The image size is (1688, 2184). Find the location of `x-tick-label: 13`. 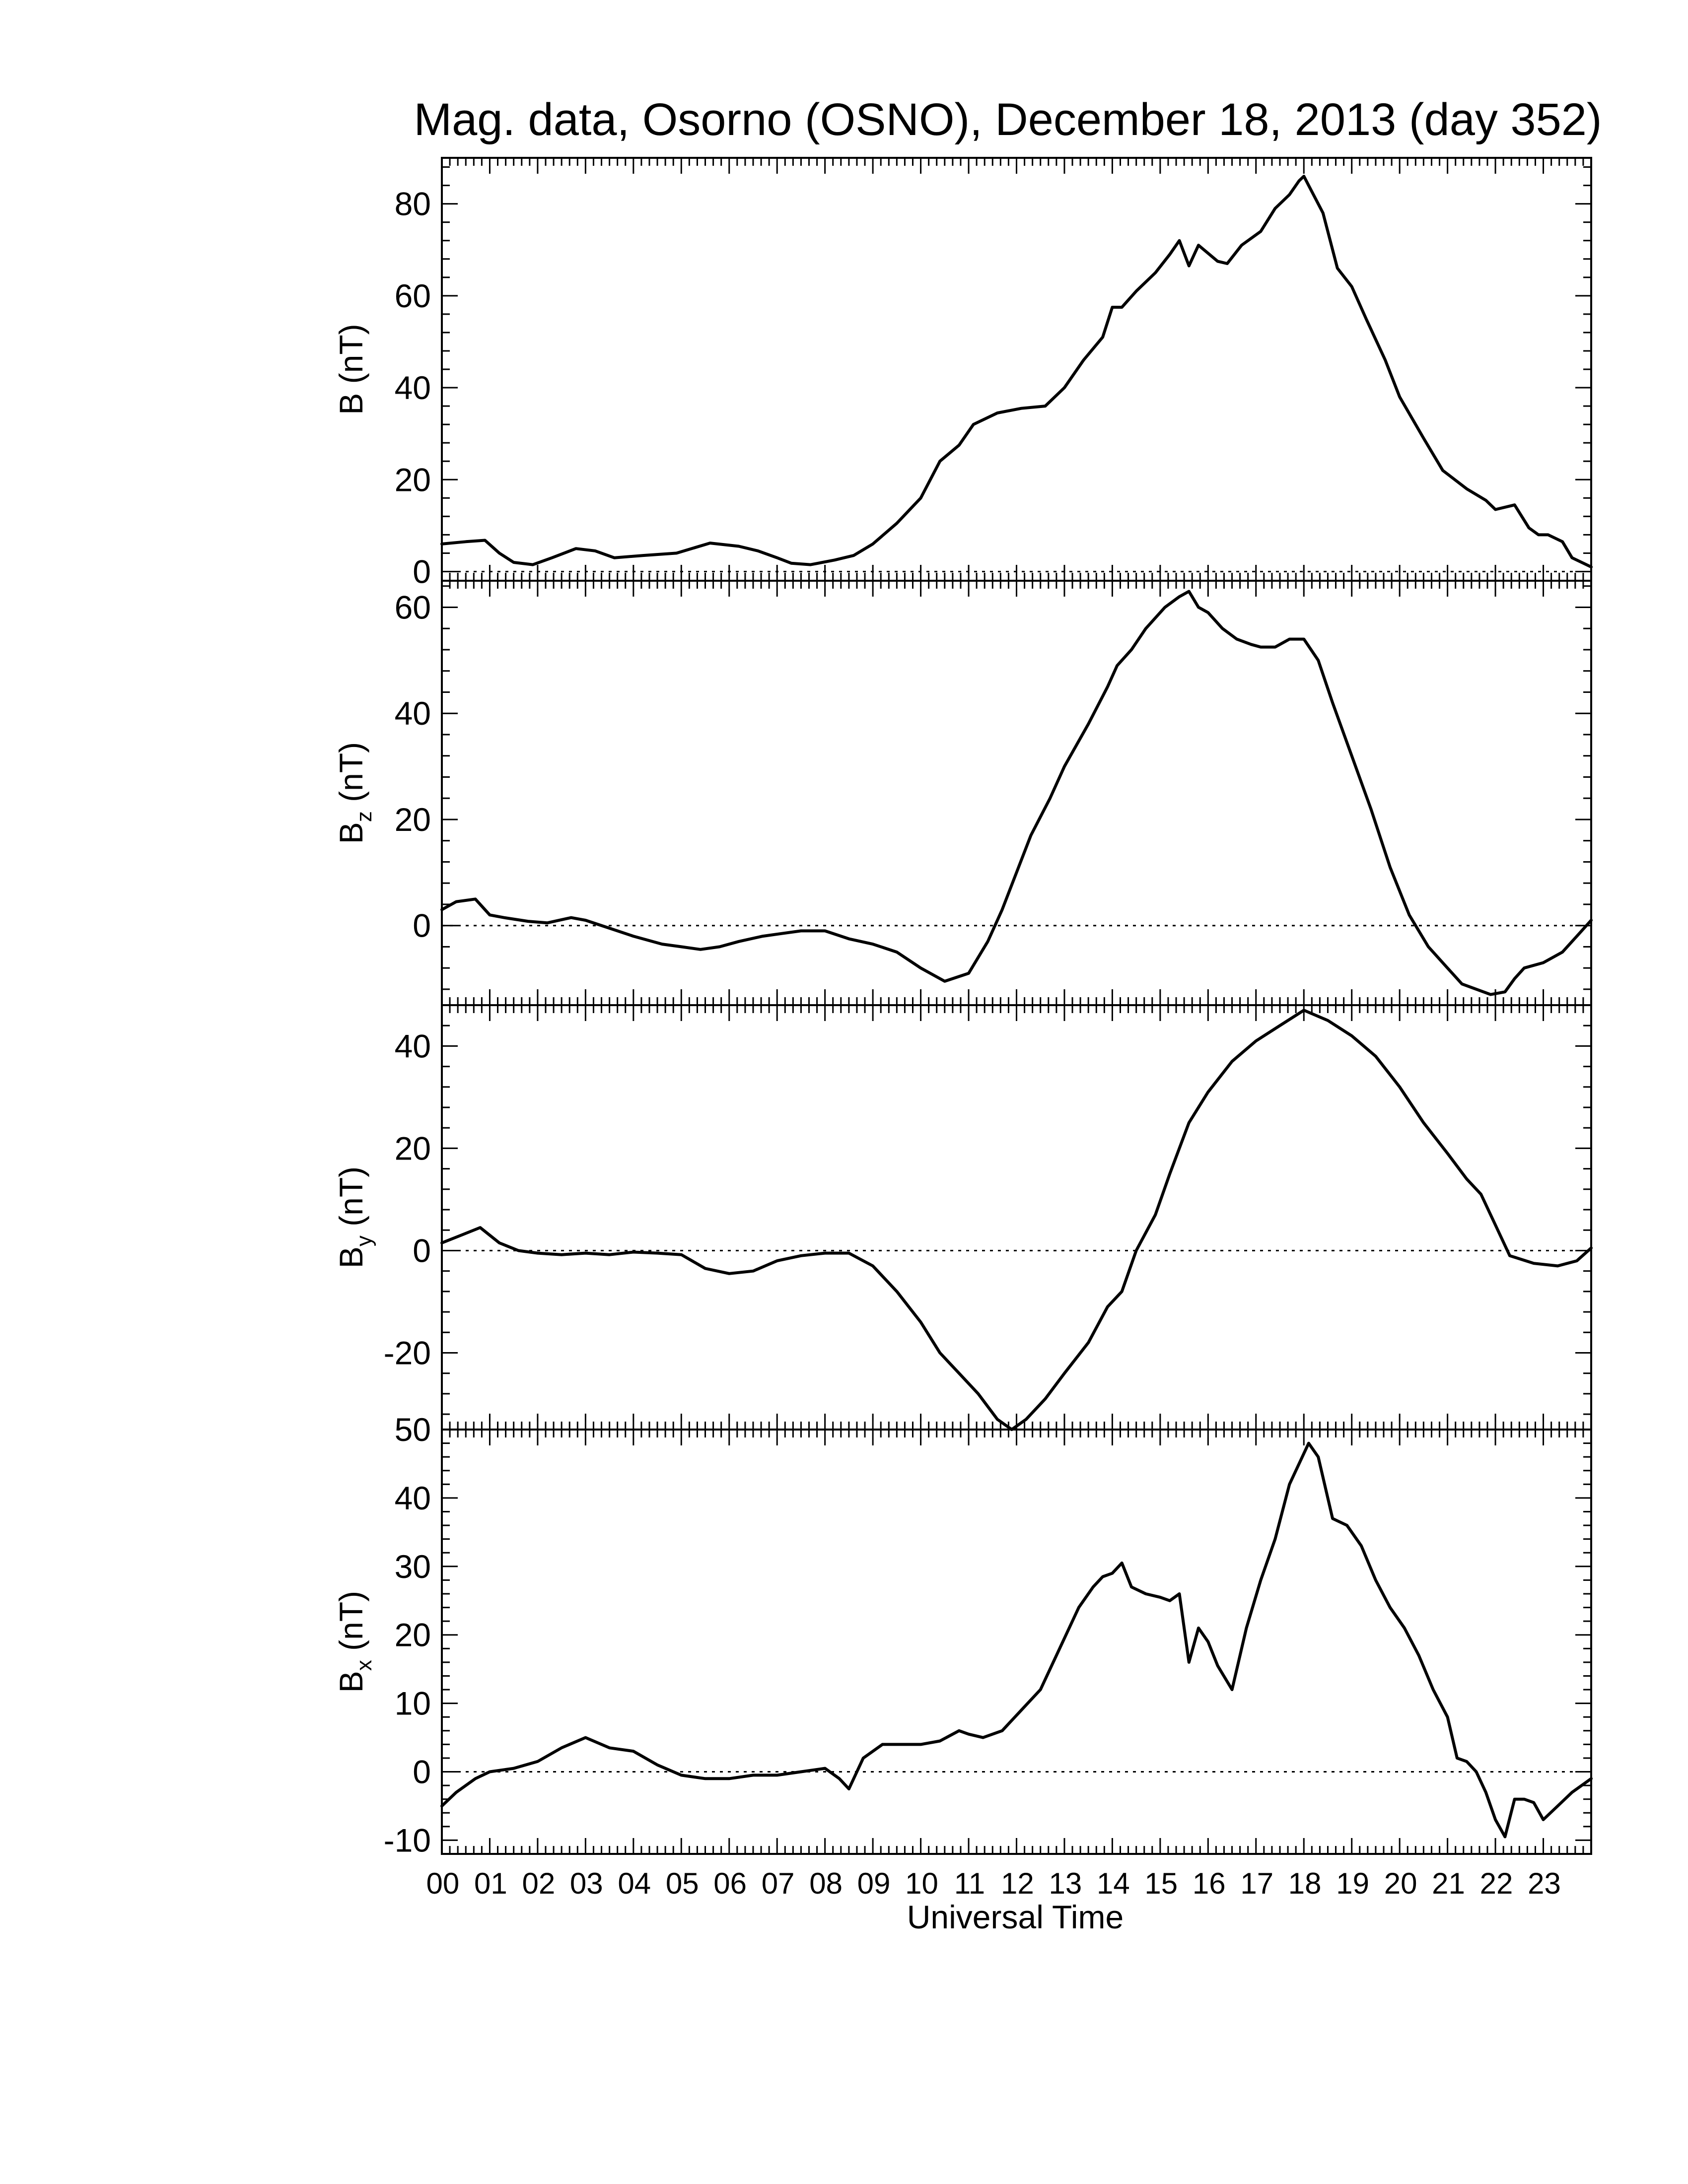

x-tick-label: 13 is located at coordinates (1065, 1883).